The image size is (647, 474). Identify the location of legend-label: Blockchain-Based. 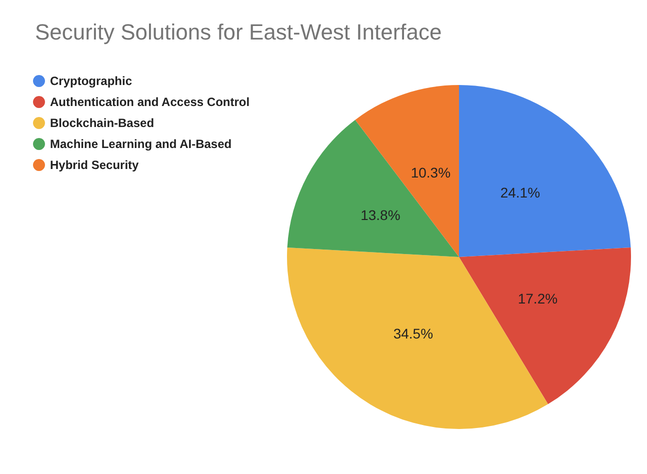
(102, 123).